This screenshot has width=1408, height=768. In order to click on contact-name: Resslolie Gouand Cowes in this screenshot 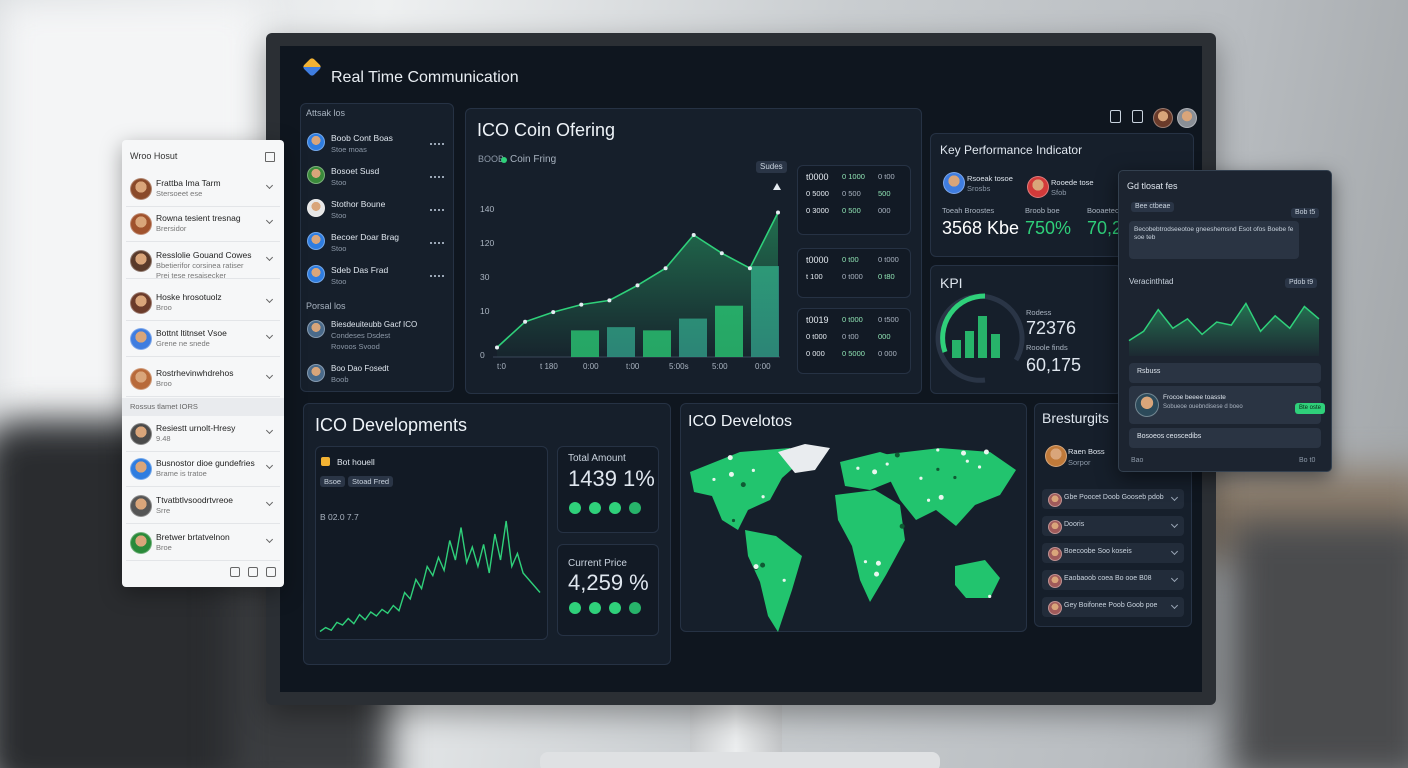, I will do `click(204, 255)`.